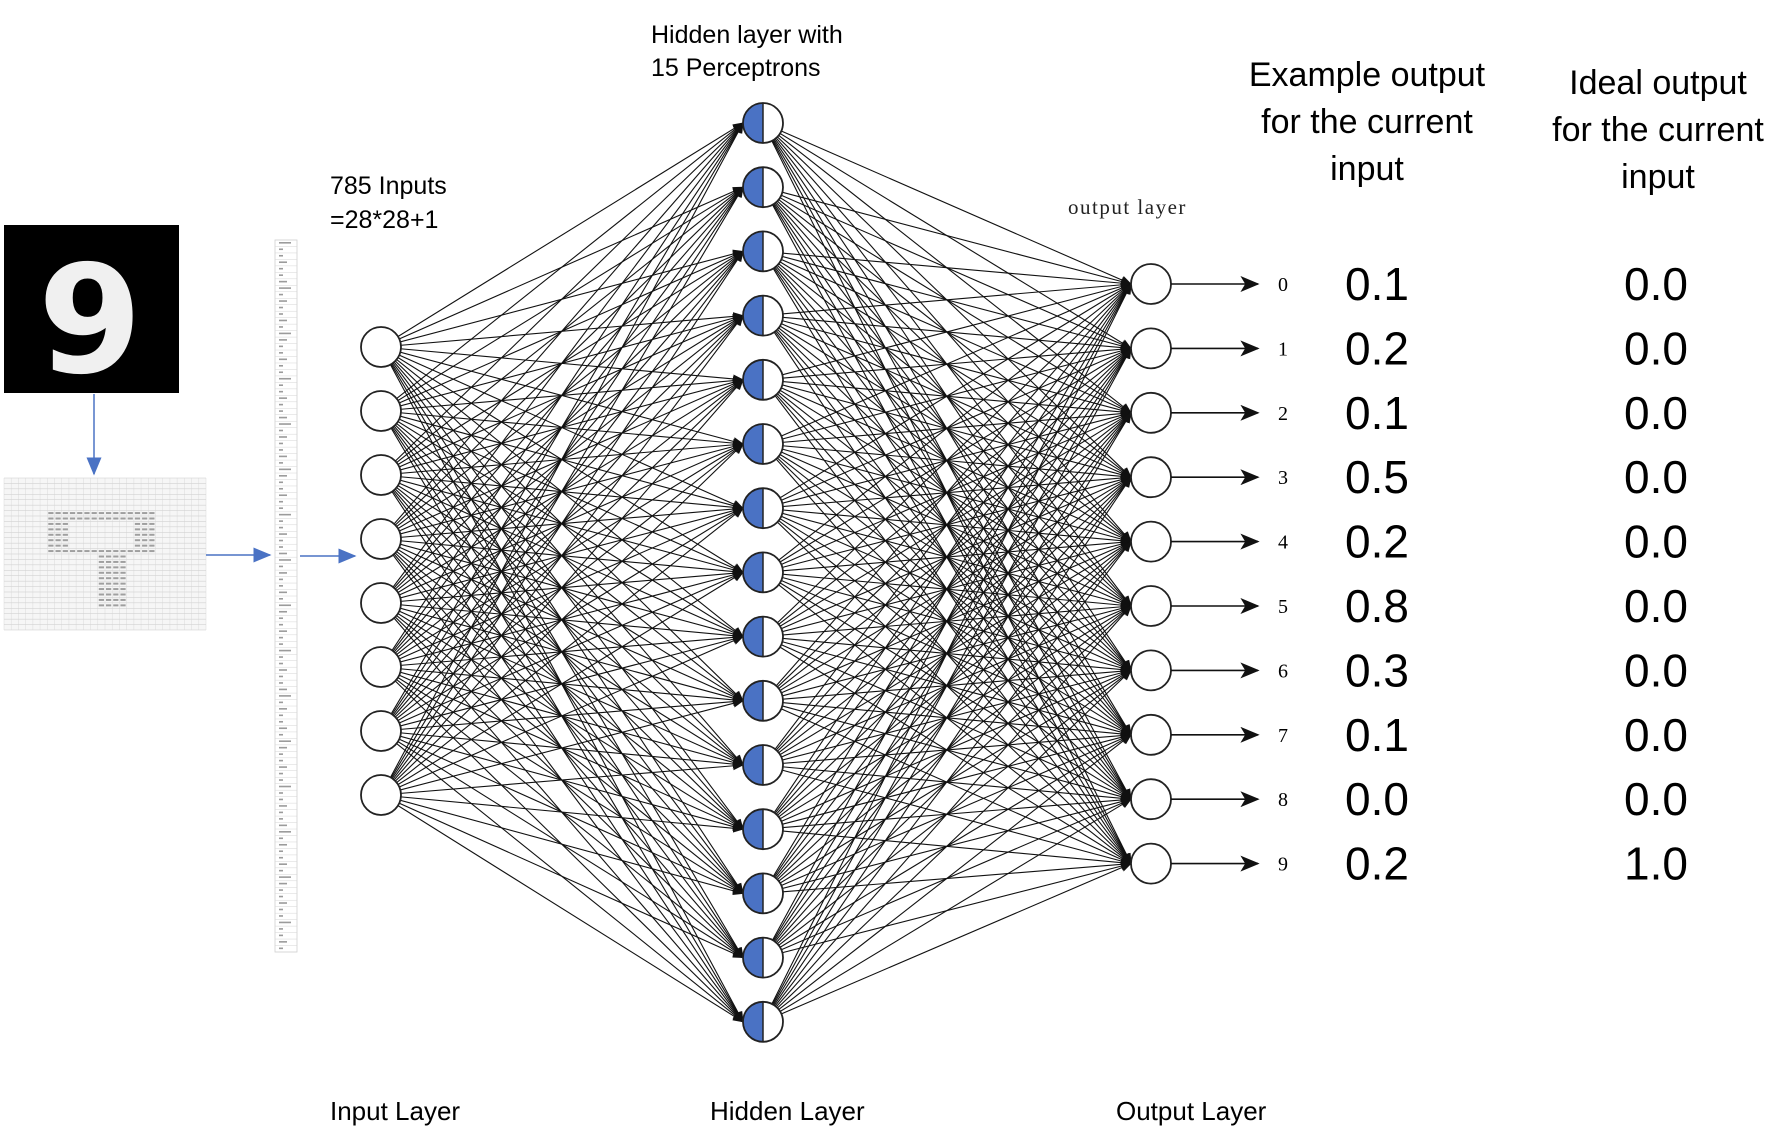 The width and height of the screenshot is (1782, 1146). I want to click on output-row: 4 0.2 0.0, so click(1429, 542).